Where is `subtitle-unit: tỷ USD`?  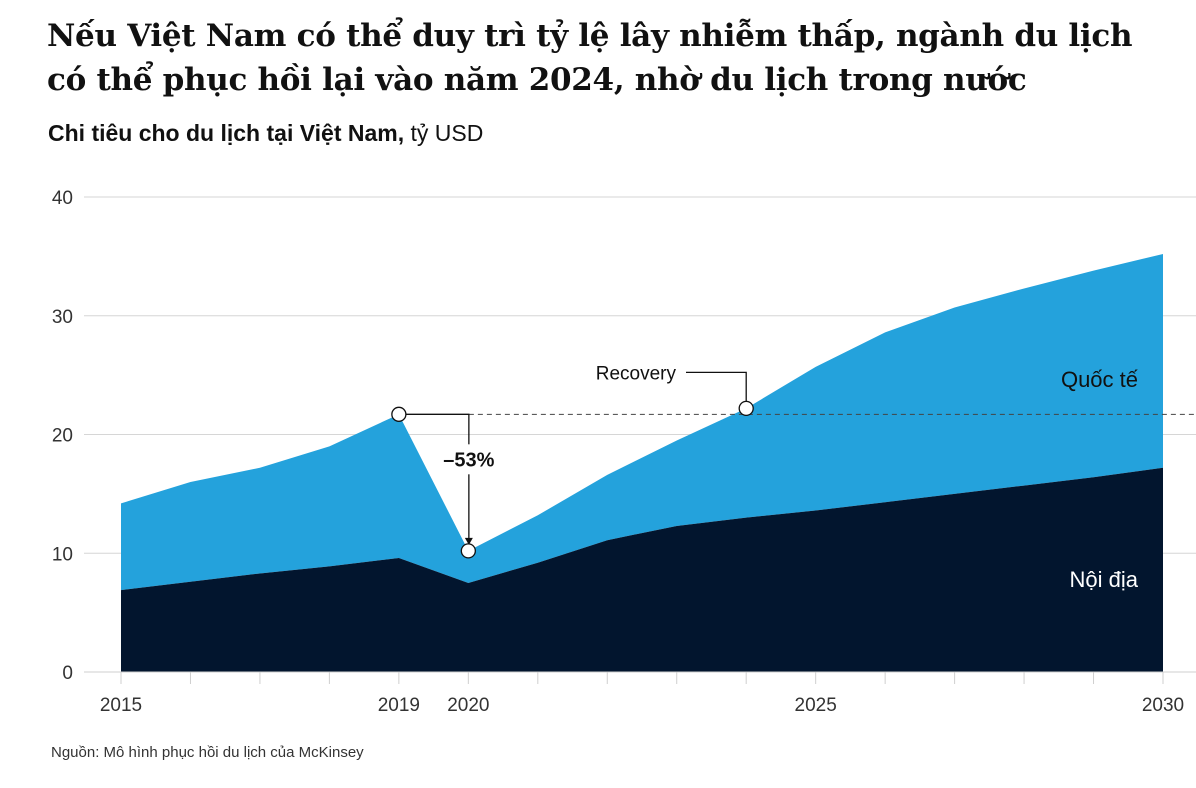
subtitle-unit: tỷ USD is located at coordinates (447, 133).